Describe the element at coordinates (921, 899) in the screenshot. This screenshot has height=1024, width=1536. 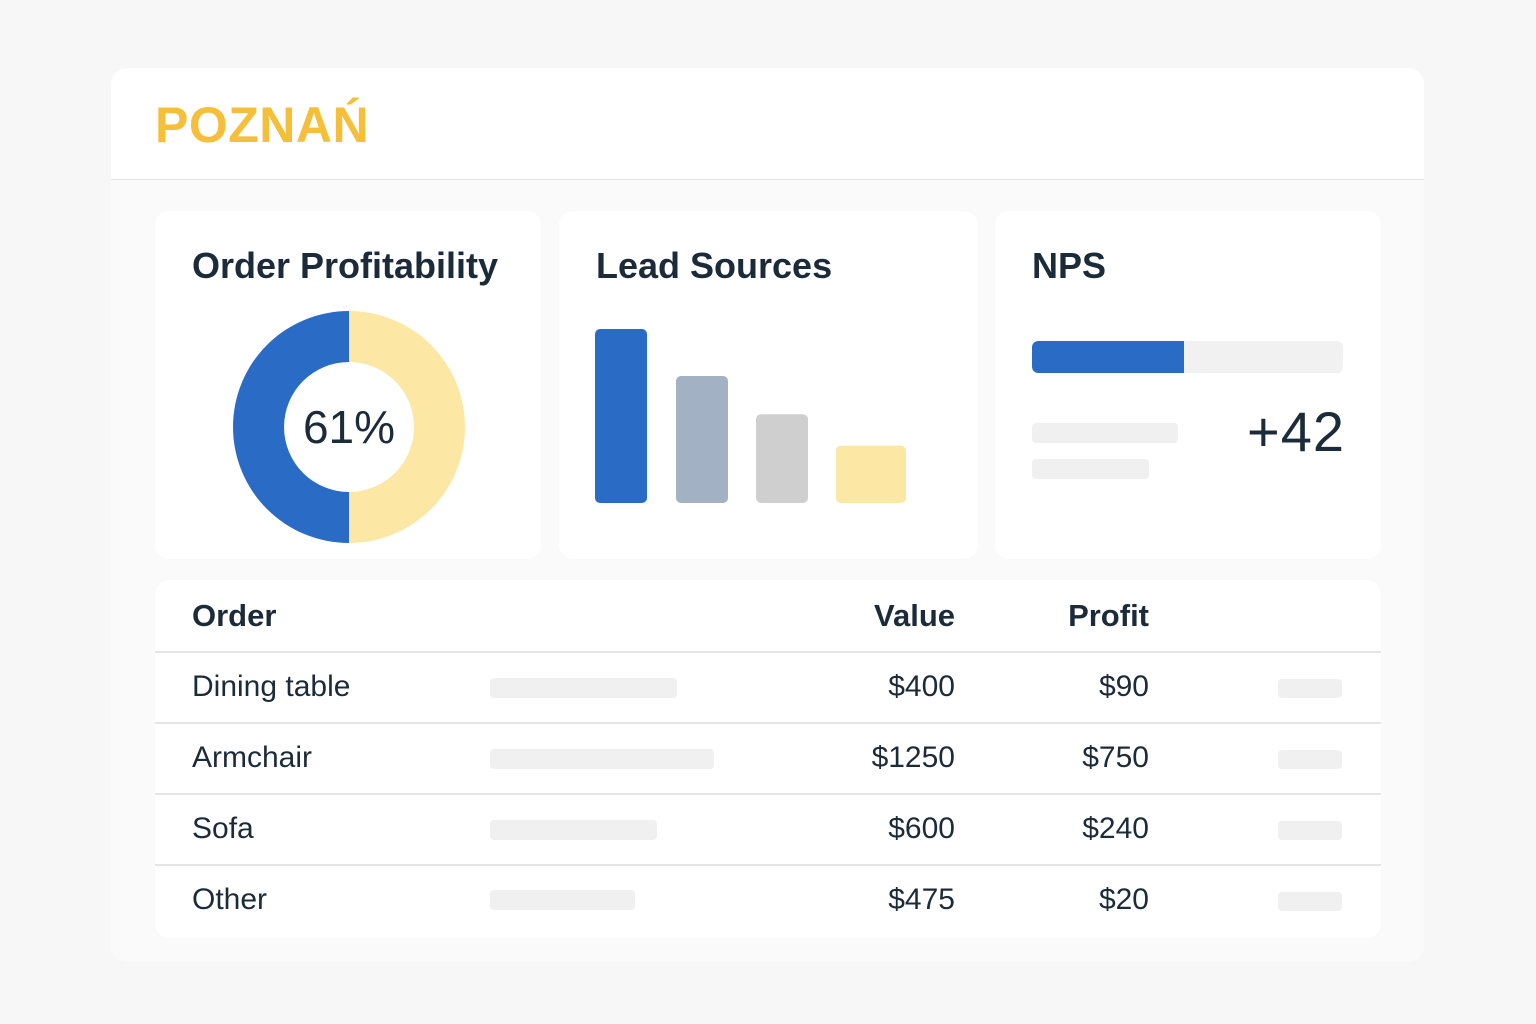
I see `order-value: $475` at that location.